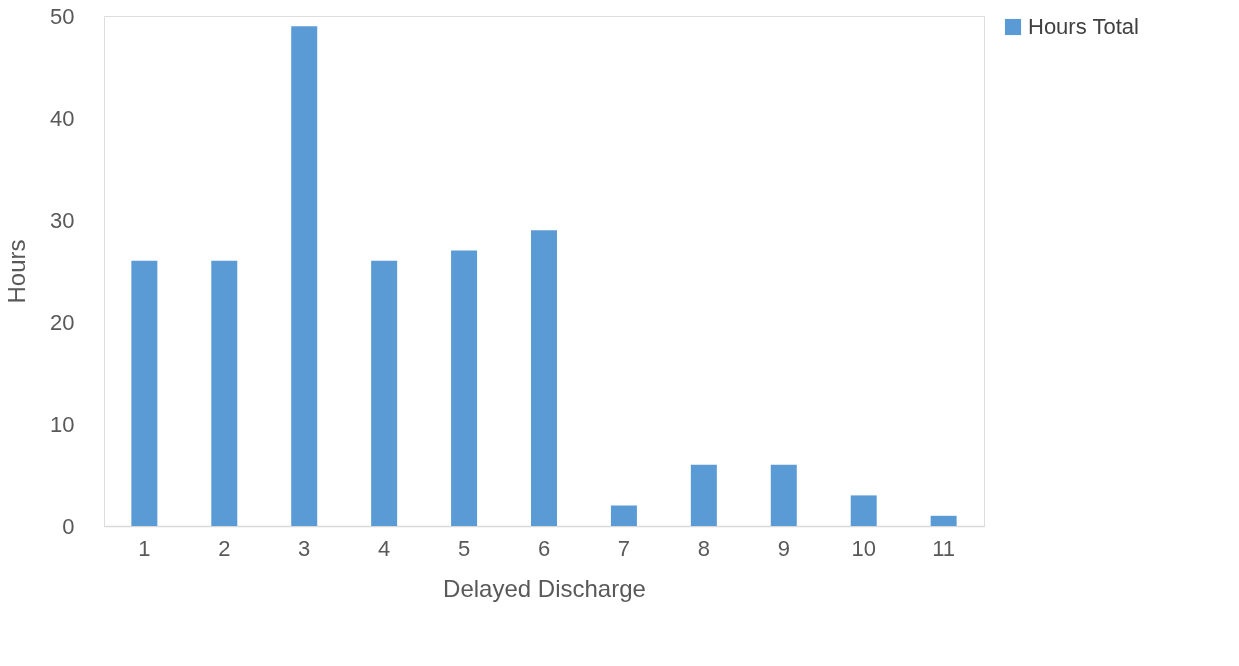 This screenshot has height=666, width=1239. I want to click on x-tick-label: 9, so click(783, 548).